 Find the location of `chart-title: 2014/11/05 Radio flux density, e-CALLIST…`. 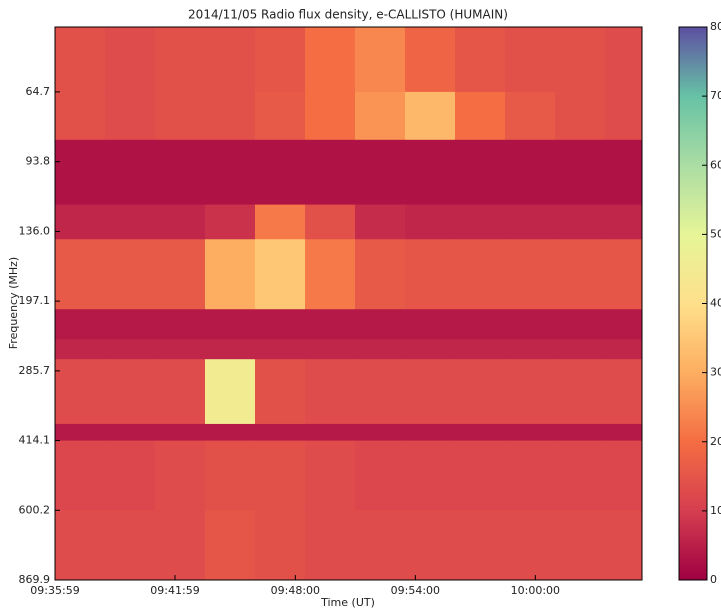

chart-title: 2014/11/05 Radio flux density, e-CALLIST… is located at coordinates (348, 15).